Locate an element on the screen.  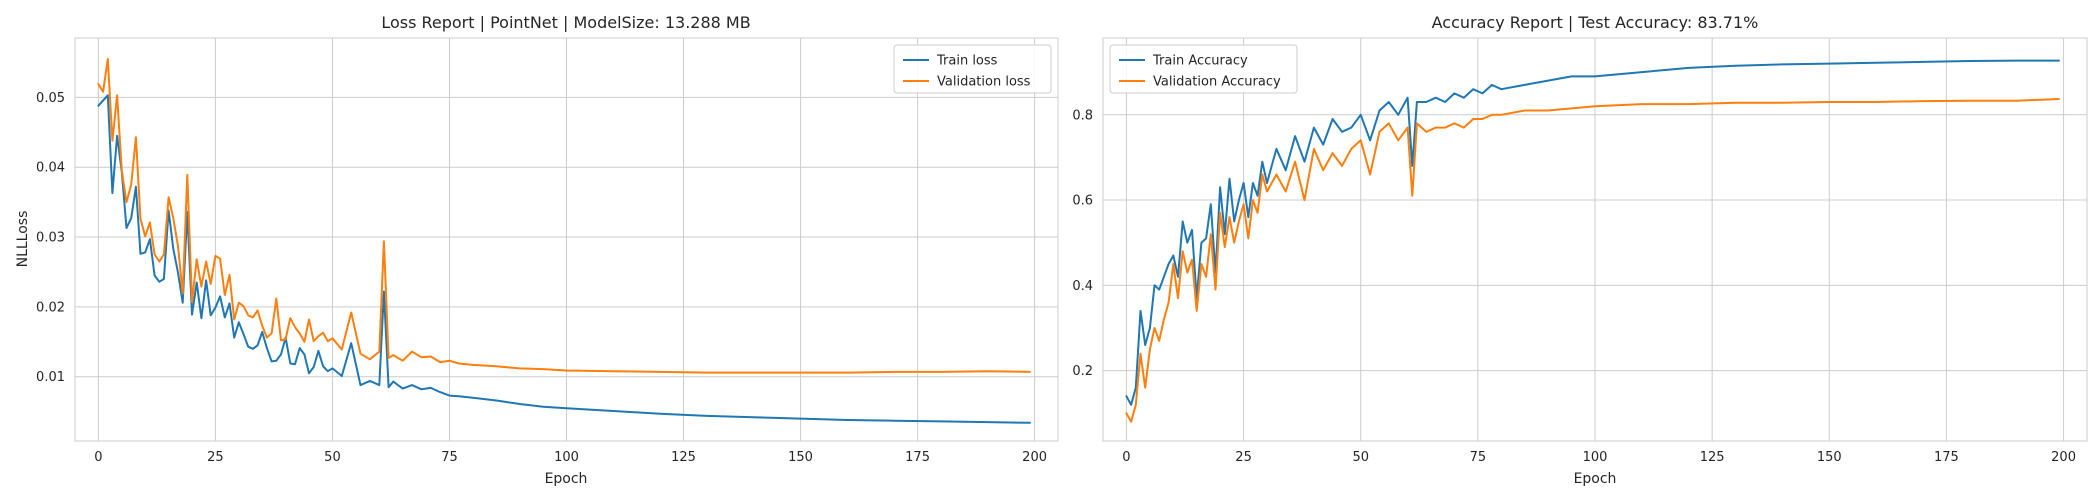
loss-y-tick-label: 0.03 is located at coordinates (50, 238).